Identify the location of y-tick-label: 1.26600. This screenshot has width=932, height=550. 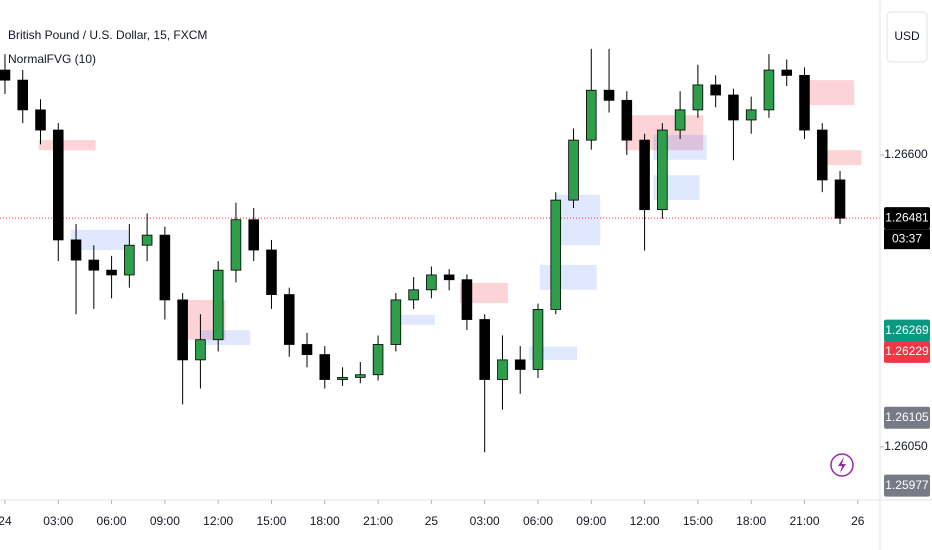
(906, 154).